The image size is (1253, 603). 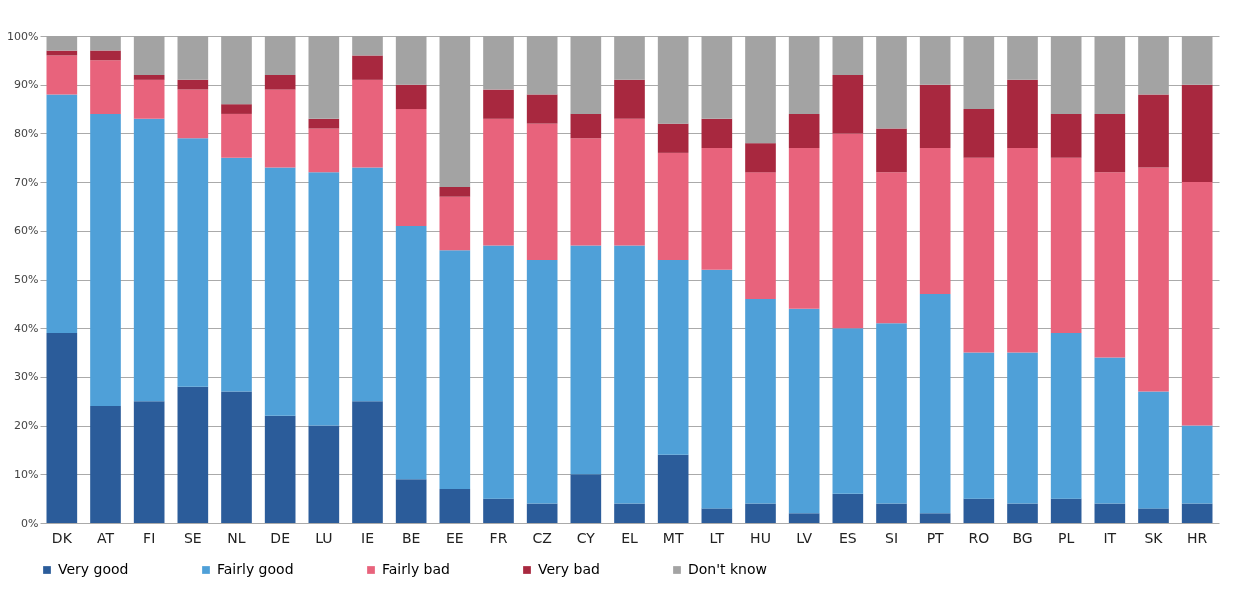 What do you see at coordinates (30, 523) in the screenshot?
I see `y-tick-label: 0%` at bounding box center [30, 523].